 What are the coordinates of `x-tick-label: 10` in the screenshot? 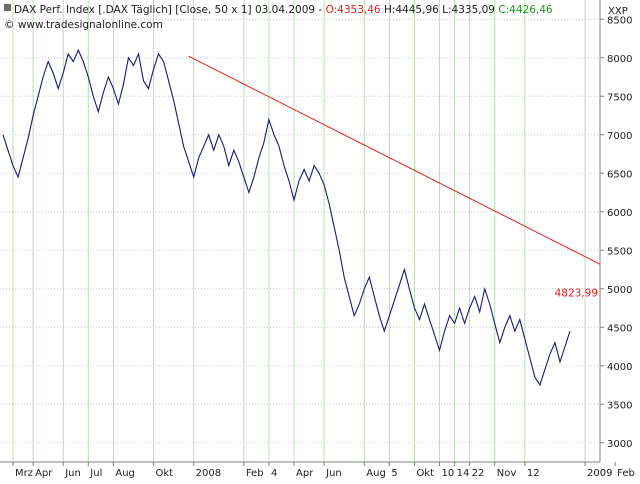 It's located at (448, 473).